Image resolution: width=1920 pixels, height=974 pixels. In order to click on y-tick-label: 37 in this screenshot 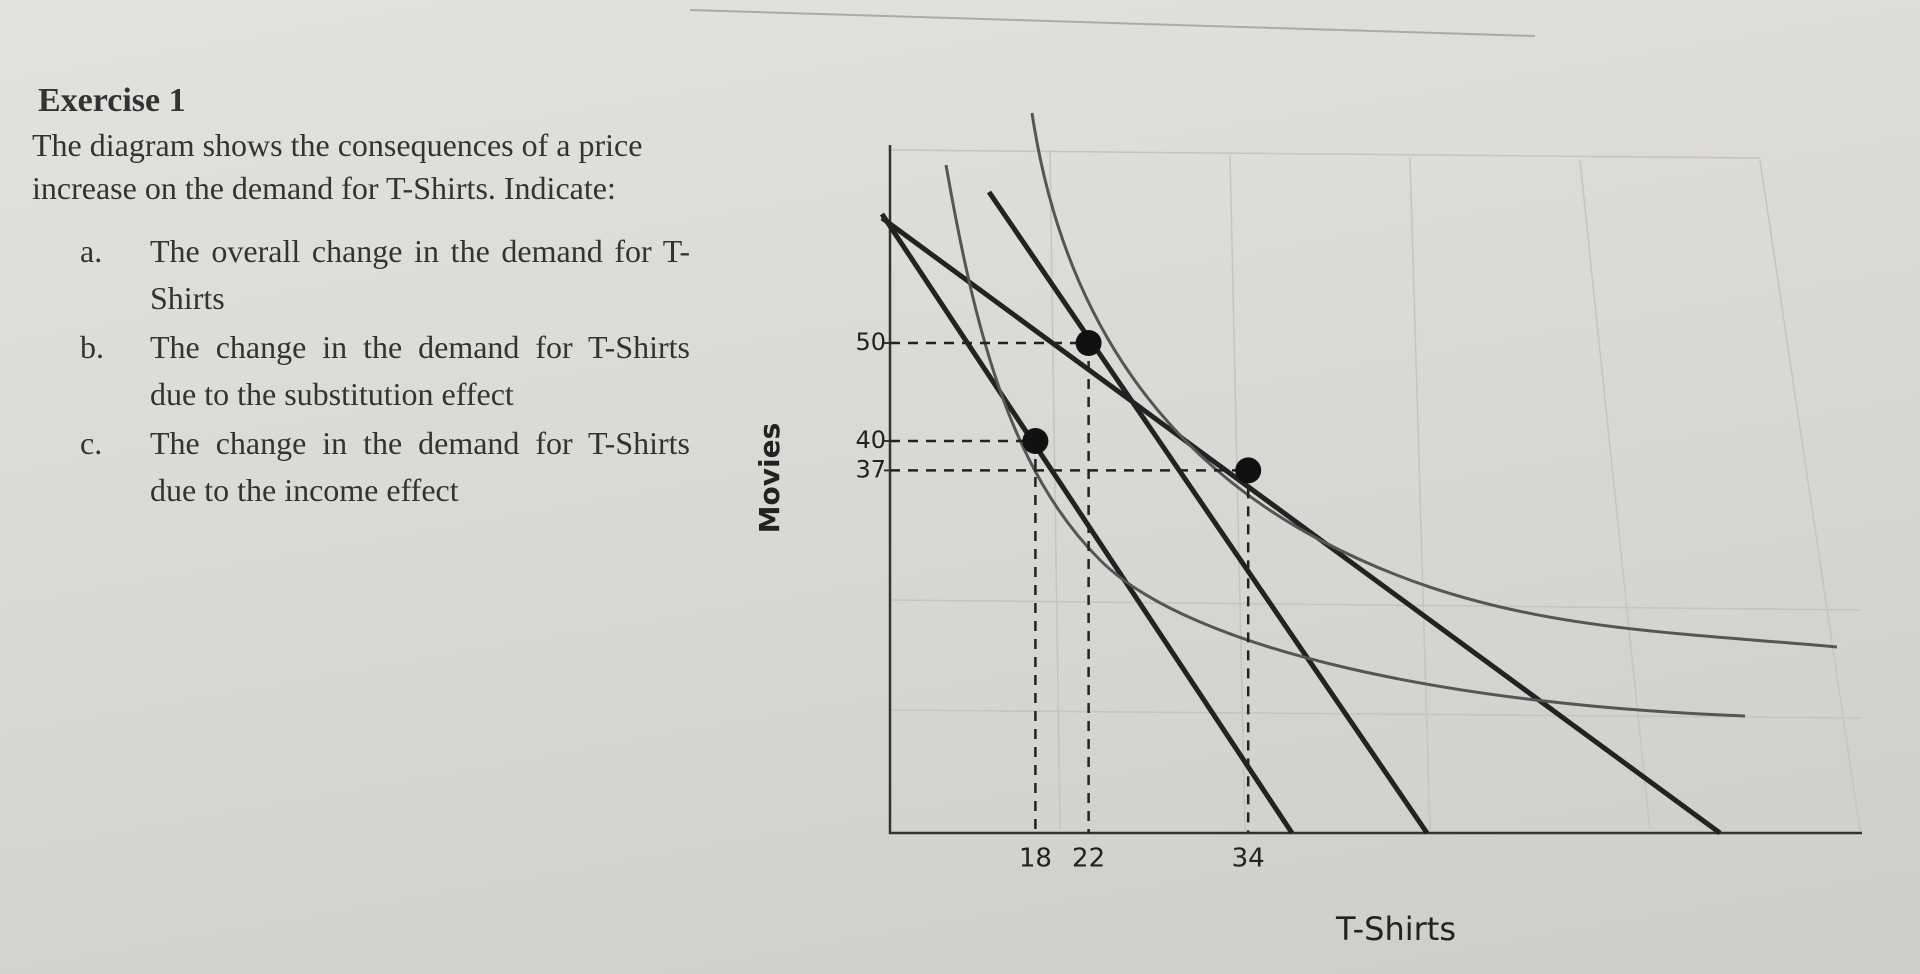, I will do `click(870, 469)`.